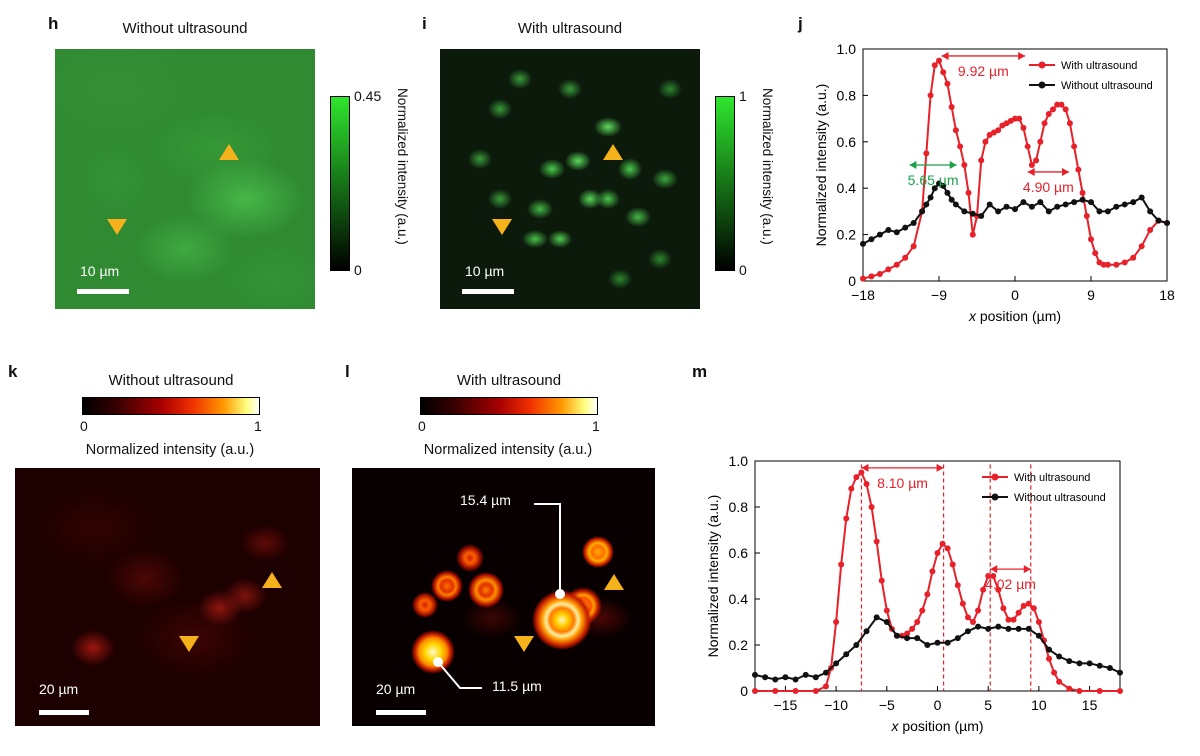  I want to click on panel-i-image: 10 µm, so click(570, 179).